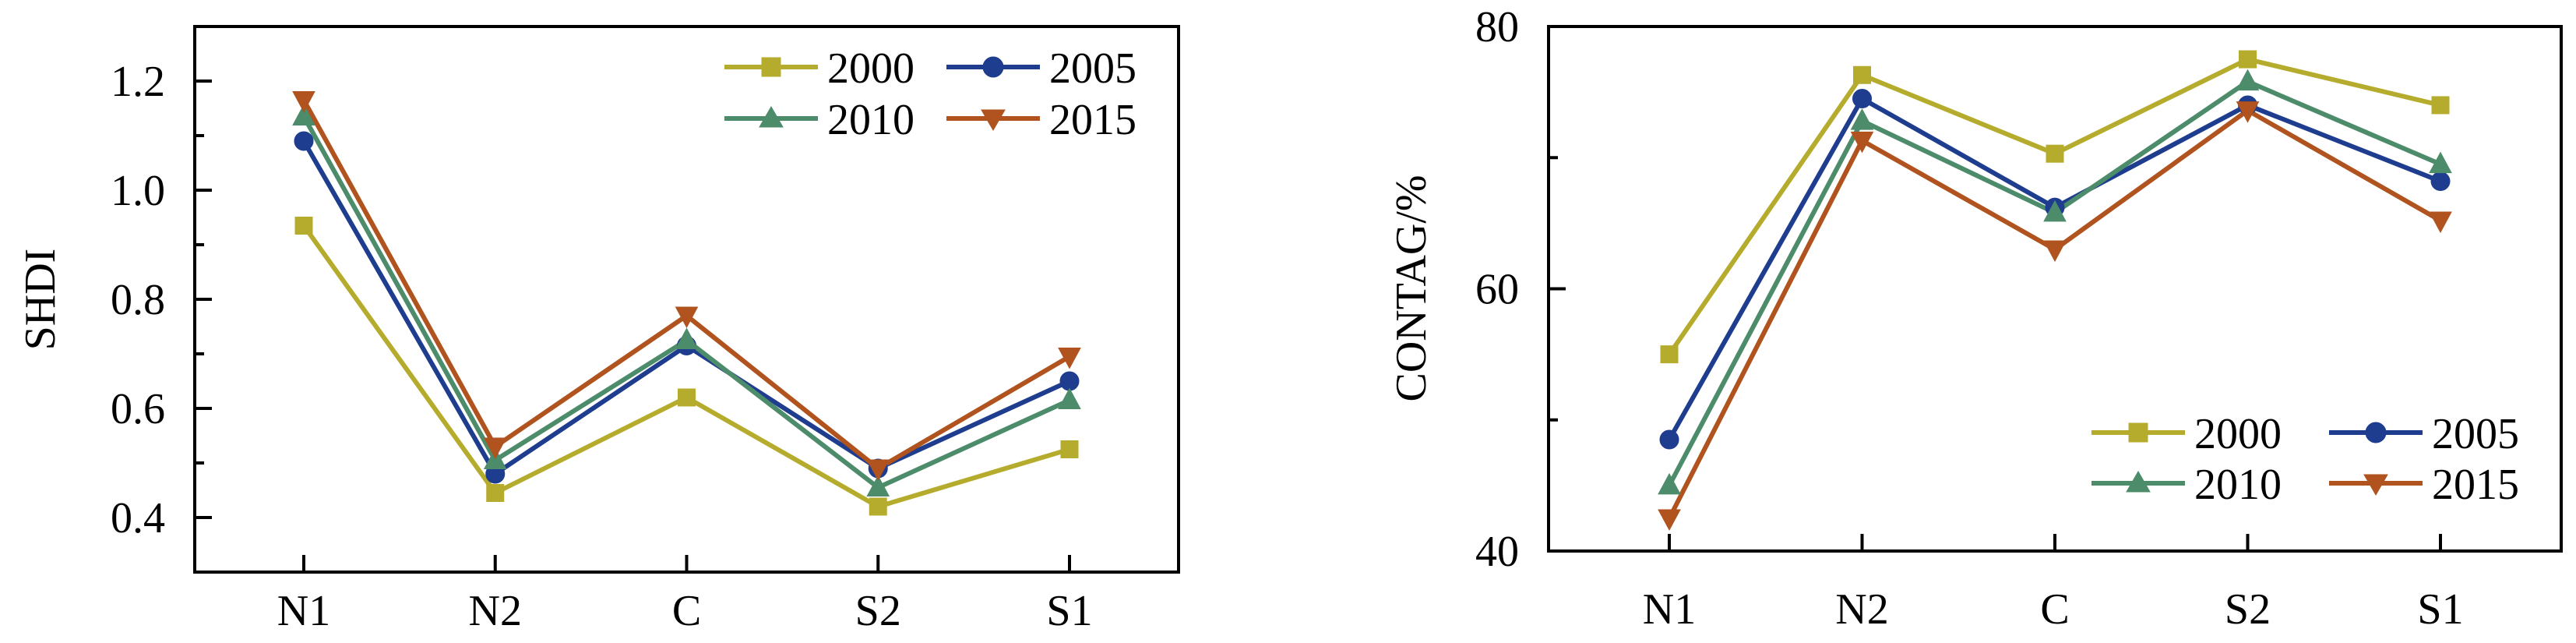 This screenshot has width=2576, height=643. Describe the element at coordinates (687, 398) in the screenshot. I see `shdi-point-2000-C` at that location.